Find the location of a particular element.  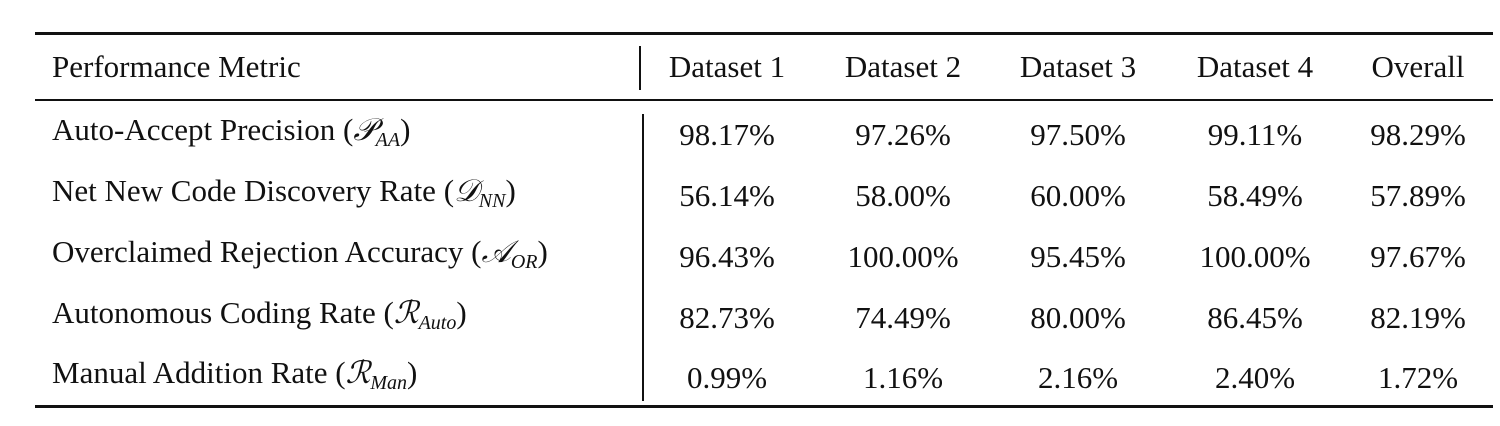

value-cell: 99.11% is located at coordinates (1255, 134).